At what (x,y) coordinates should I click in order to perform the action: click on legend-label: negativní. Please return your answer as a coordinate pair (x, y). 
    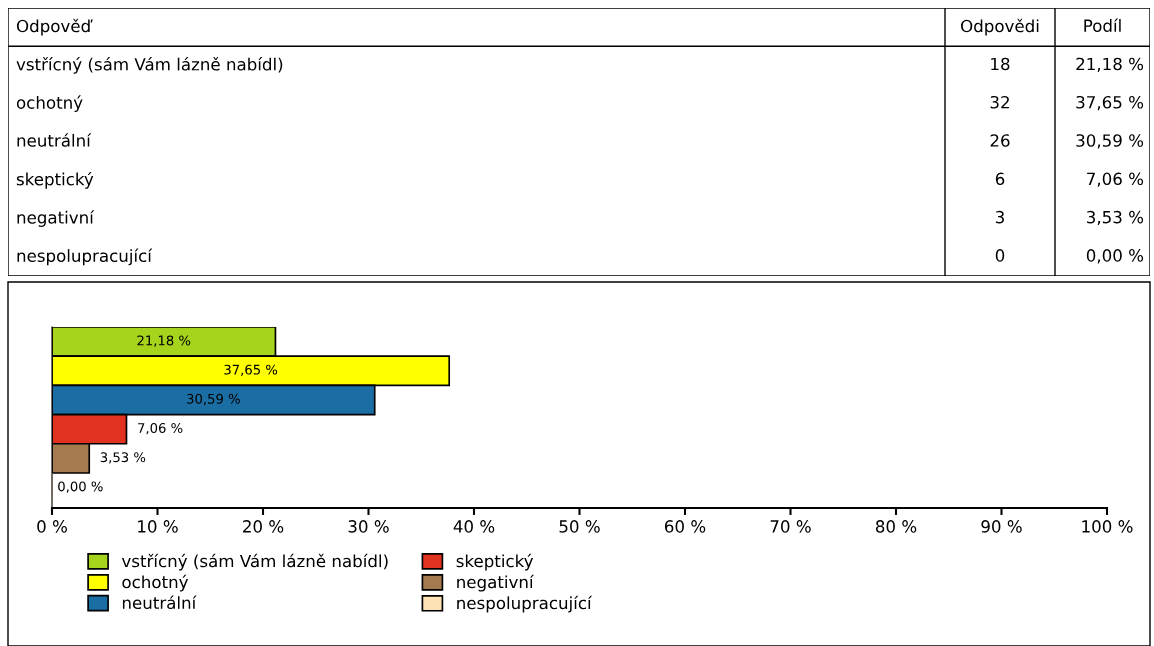
    Looking at the image, I should click on (495, 583).